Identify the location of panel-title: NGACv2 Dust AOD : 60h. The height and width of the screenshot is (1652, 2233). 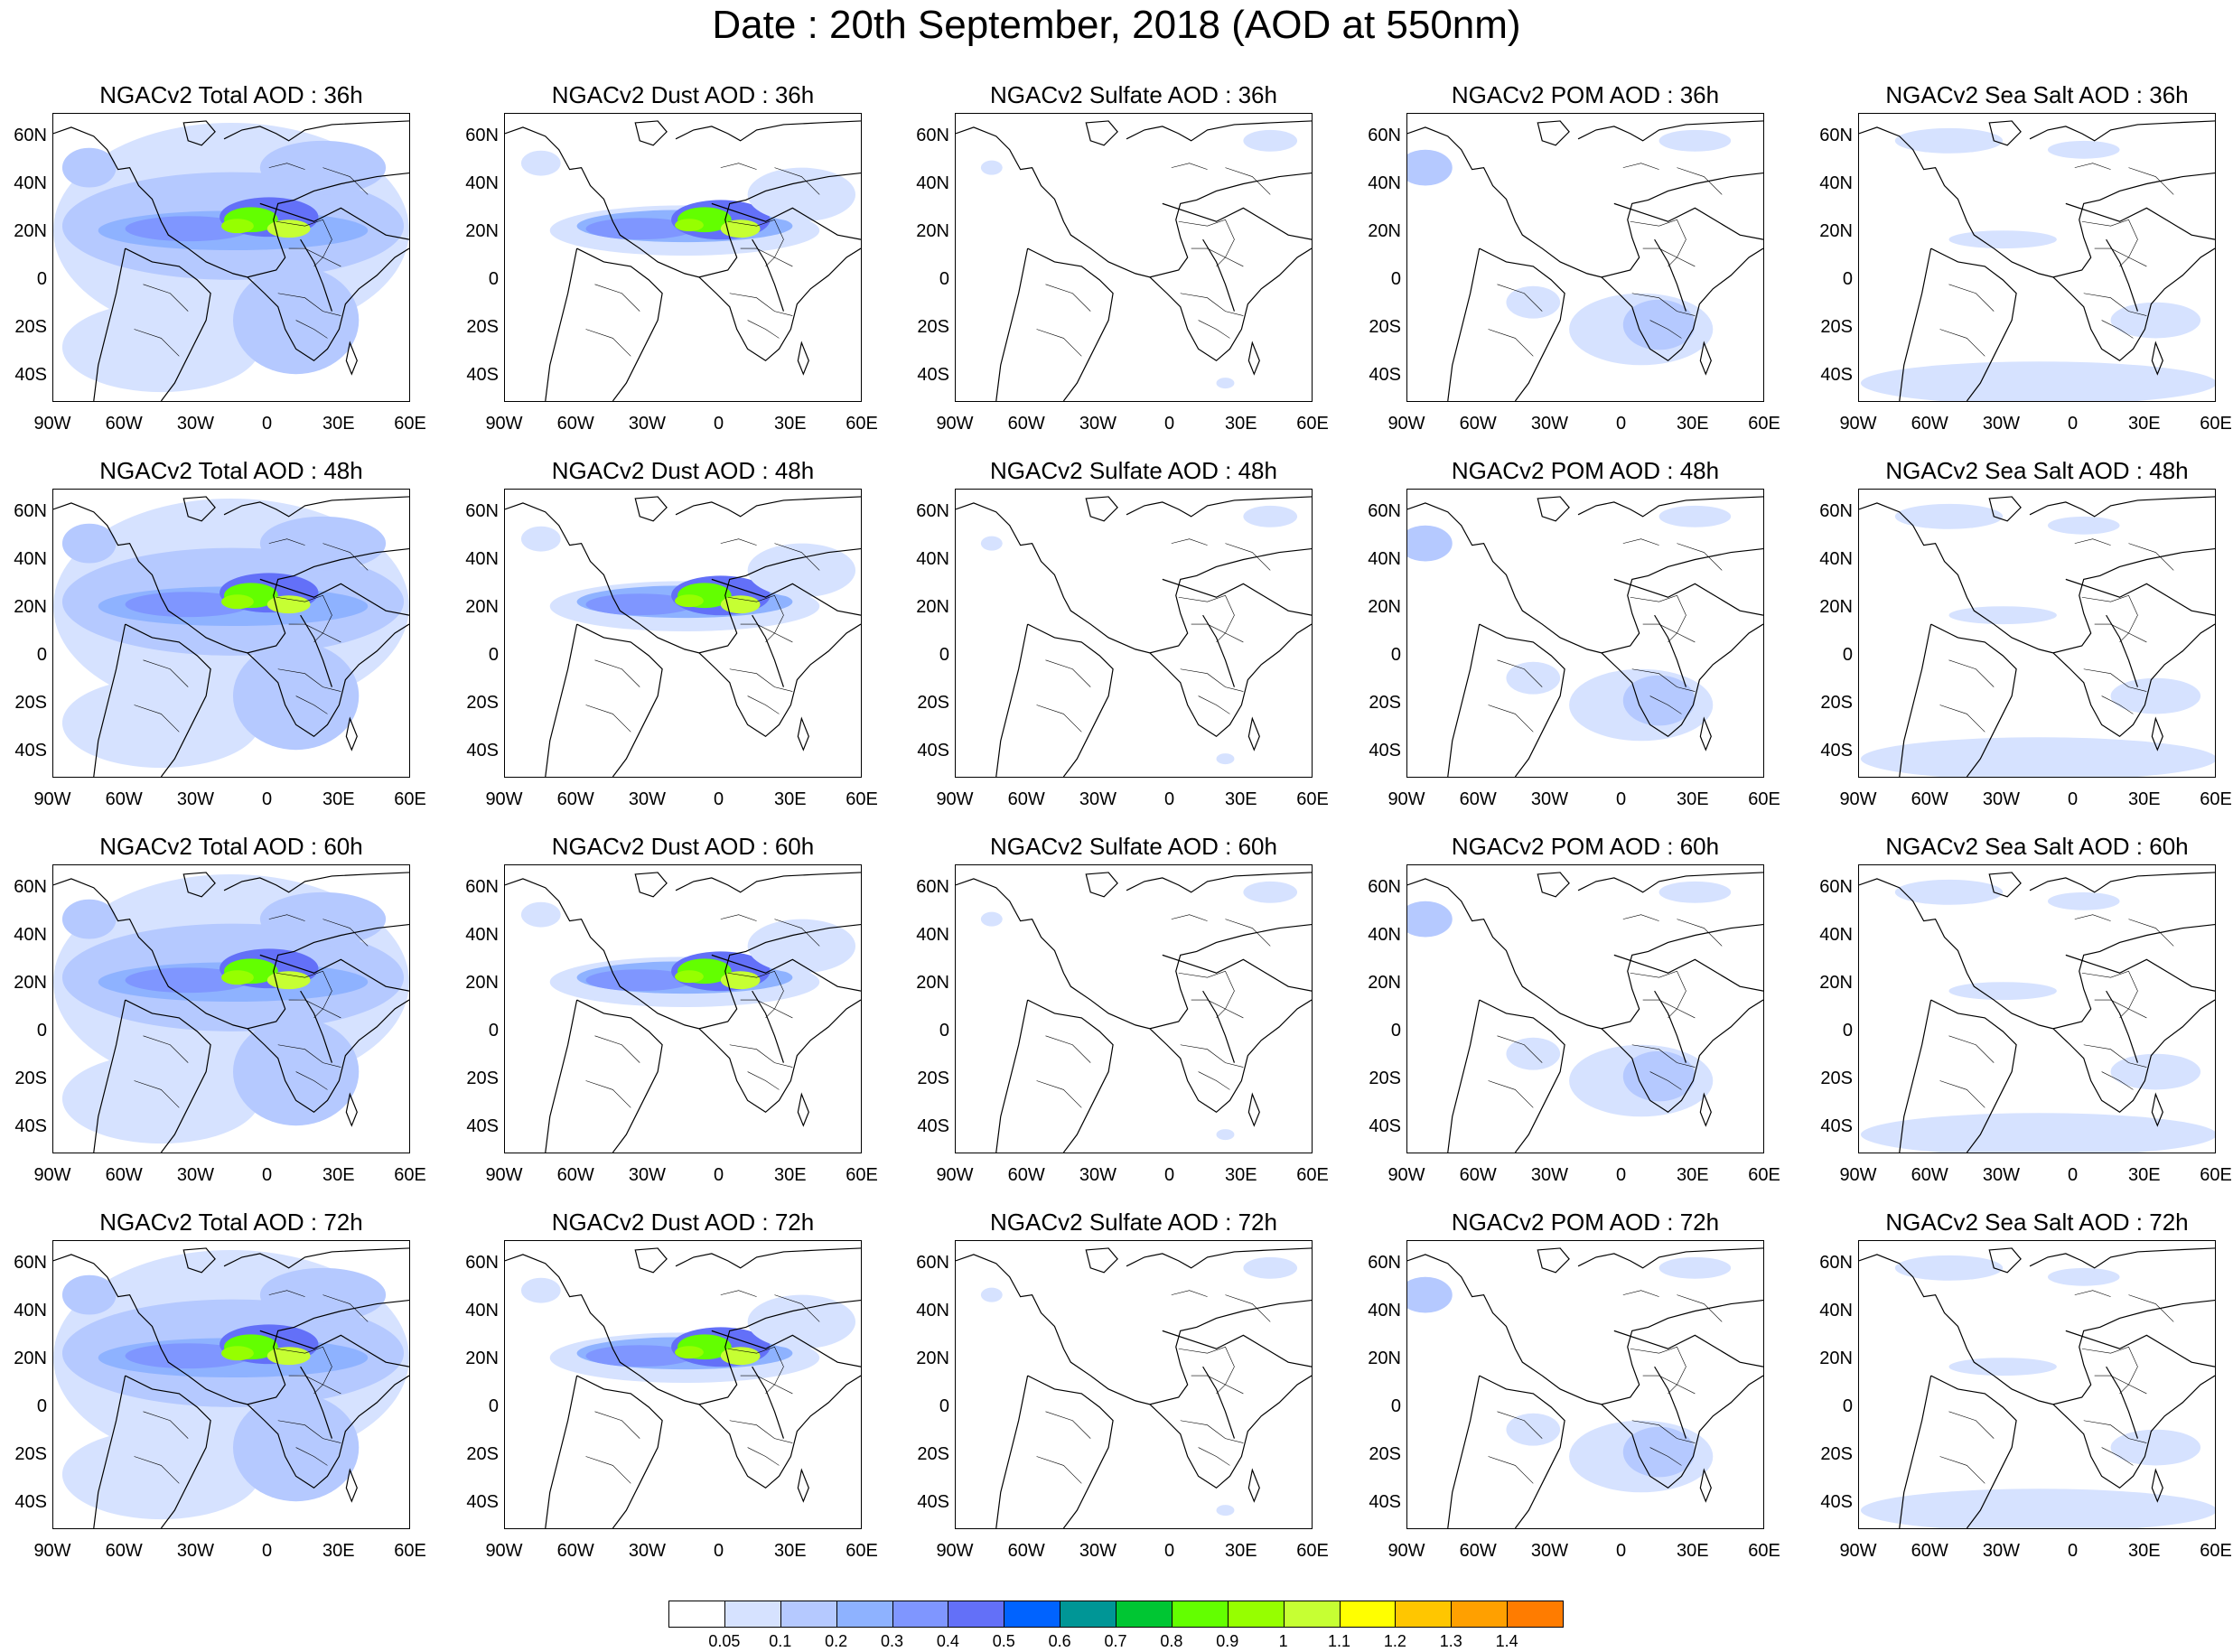
(683, 847).